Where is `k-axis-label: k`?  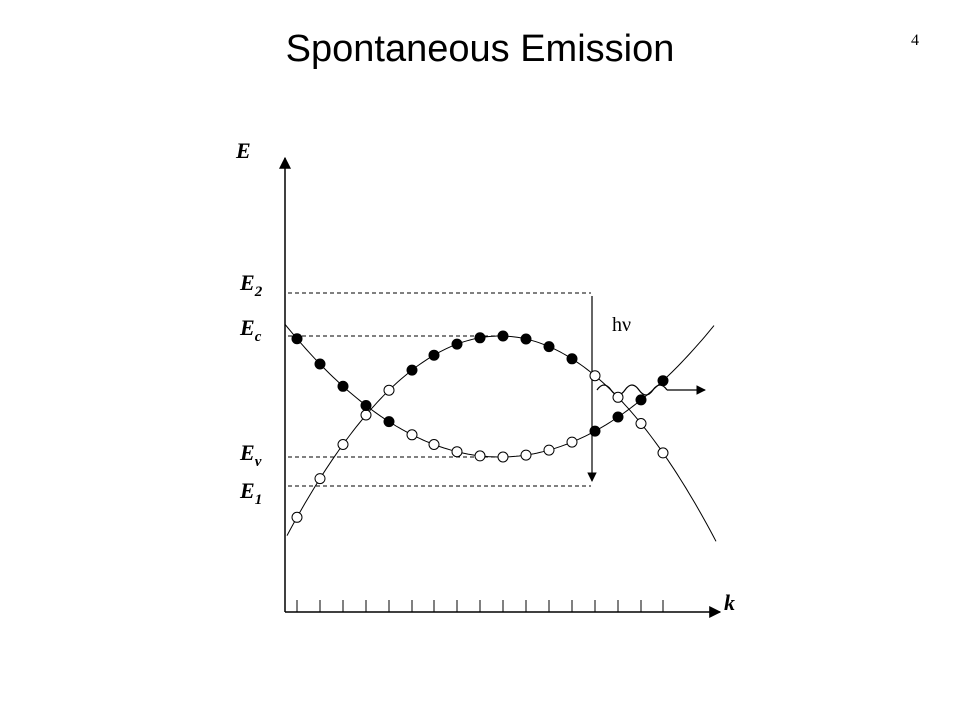 k-axis-label: k is located at coordinates (729, 602).